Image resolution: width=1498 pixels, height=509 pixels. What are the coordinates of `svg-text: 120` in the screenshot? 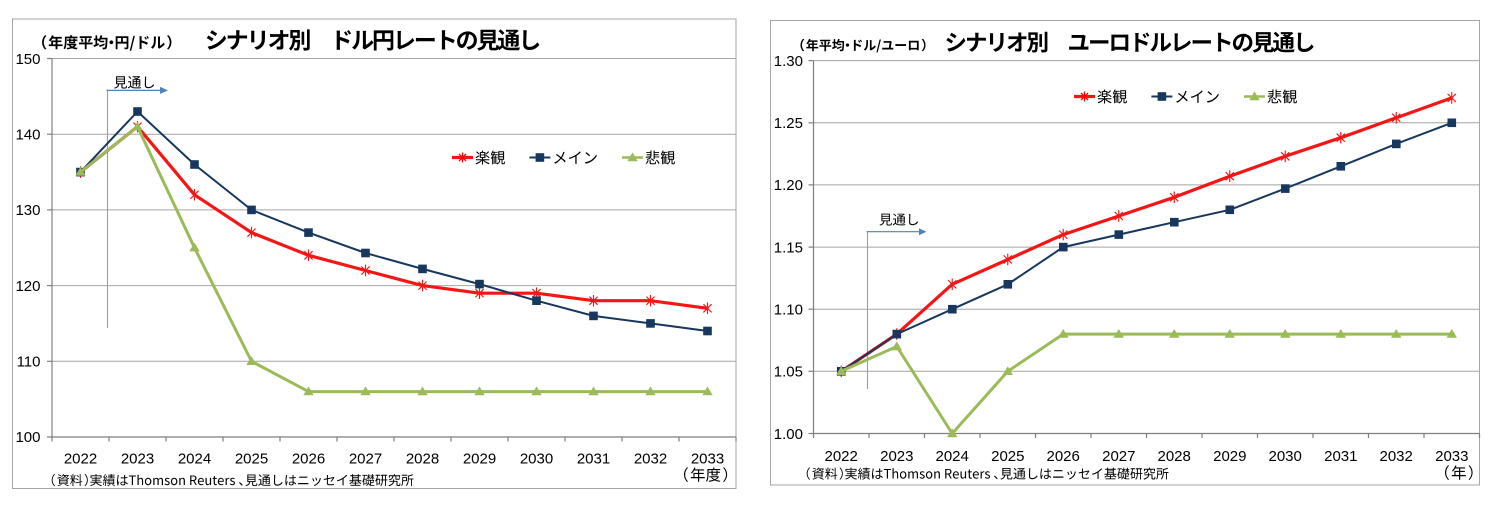 It's located at (27, 286).